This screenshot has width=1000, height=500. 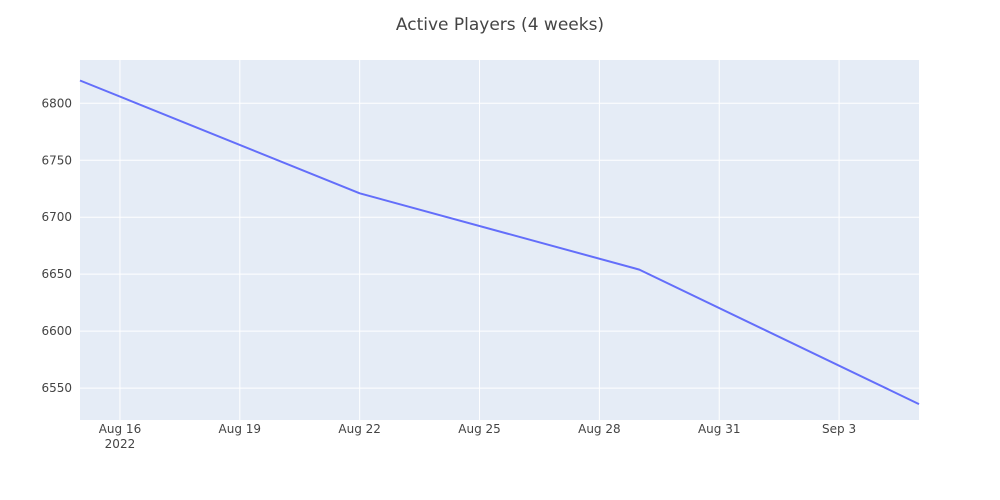 What do you see at coordinates (56, 388) in the screenshot?
I see `y-tick-label: 6550` at bounding box center [56, 388].